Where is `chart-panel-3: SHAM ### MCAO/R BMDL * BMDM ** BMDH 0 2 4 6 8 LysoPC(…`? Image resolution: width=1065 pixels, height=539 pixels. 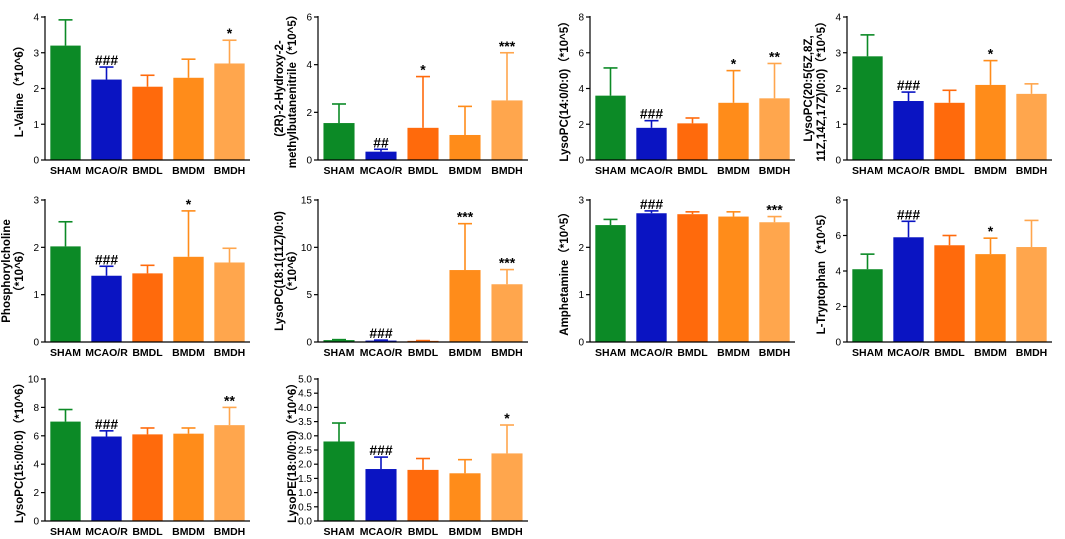
chart-panel-3: SHAM ### MCAO/R BMDL * BMDM ** BMDH 0 2 4 6 8 LysoPC(… is located at coordinates (676, 95).